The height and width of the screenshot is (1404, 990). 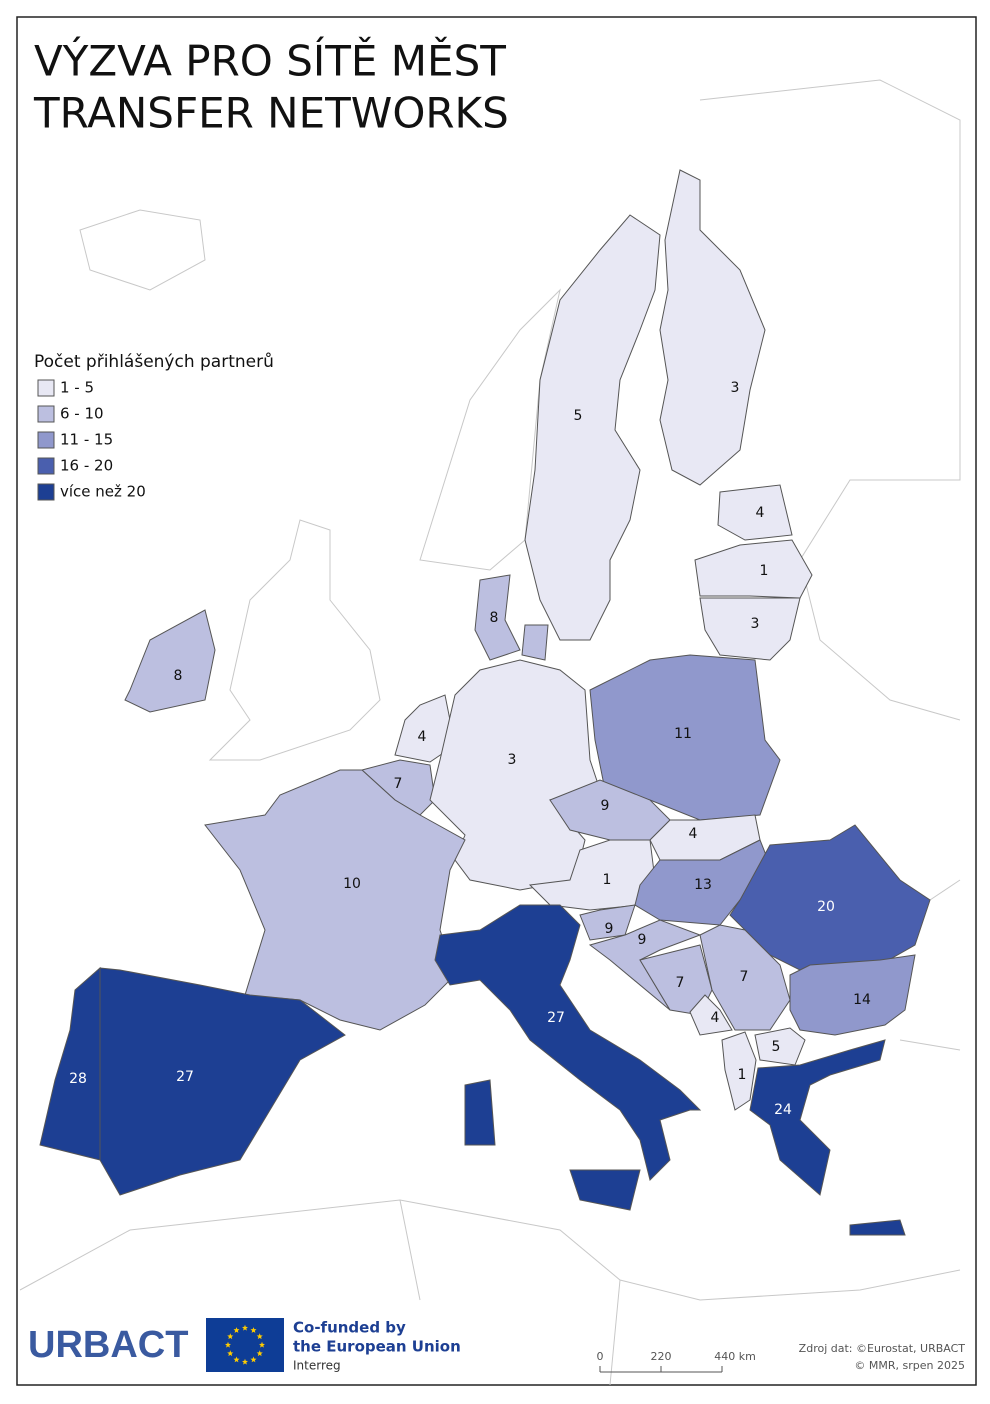 I want to click on scale-label: 220, so click(x=661, y=1356).